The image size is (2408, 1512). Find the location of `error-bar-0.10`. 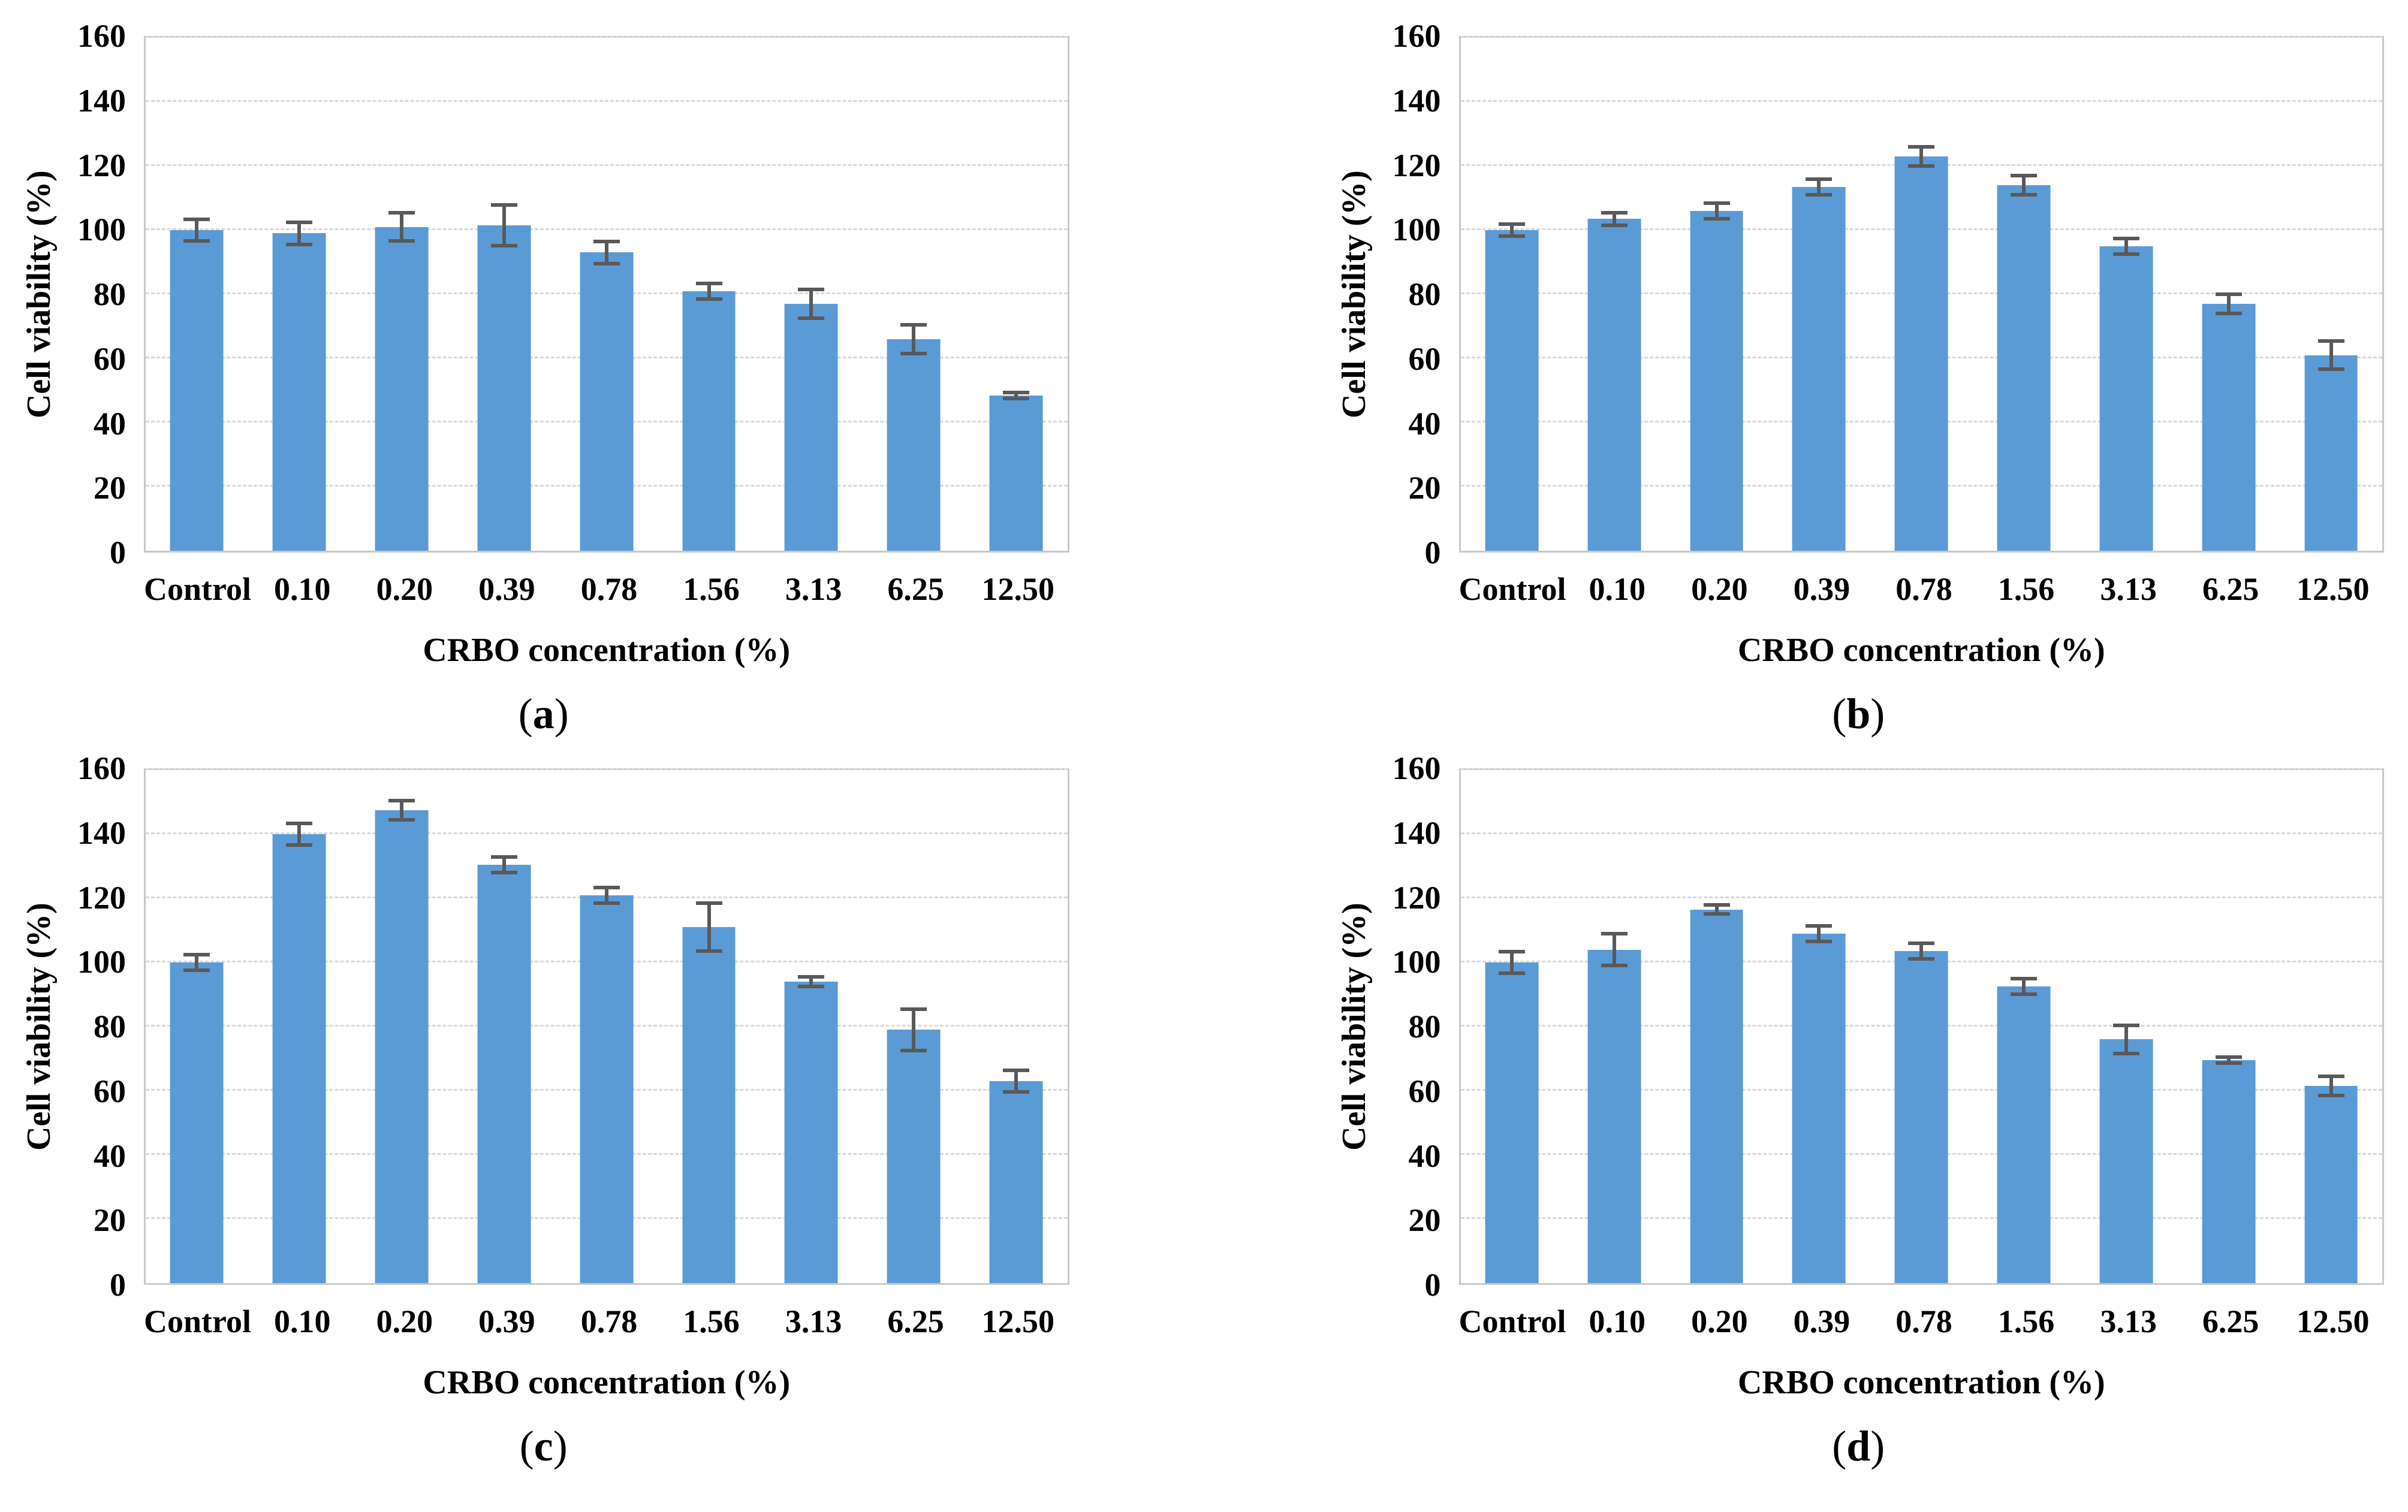

error-bar-0.10 is located at coordinates (1614, 218).